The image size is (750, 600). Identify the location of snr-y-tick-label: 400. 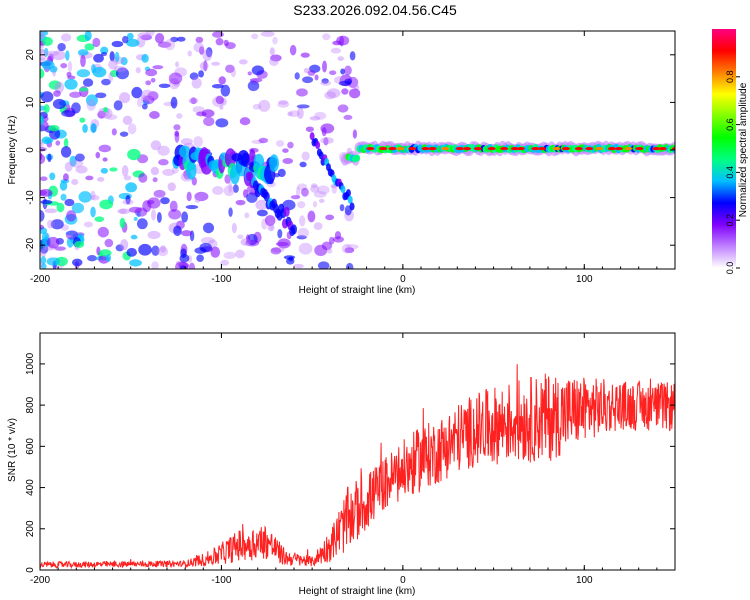
(30, 487).